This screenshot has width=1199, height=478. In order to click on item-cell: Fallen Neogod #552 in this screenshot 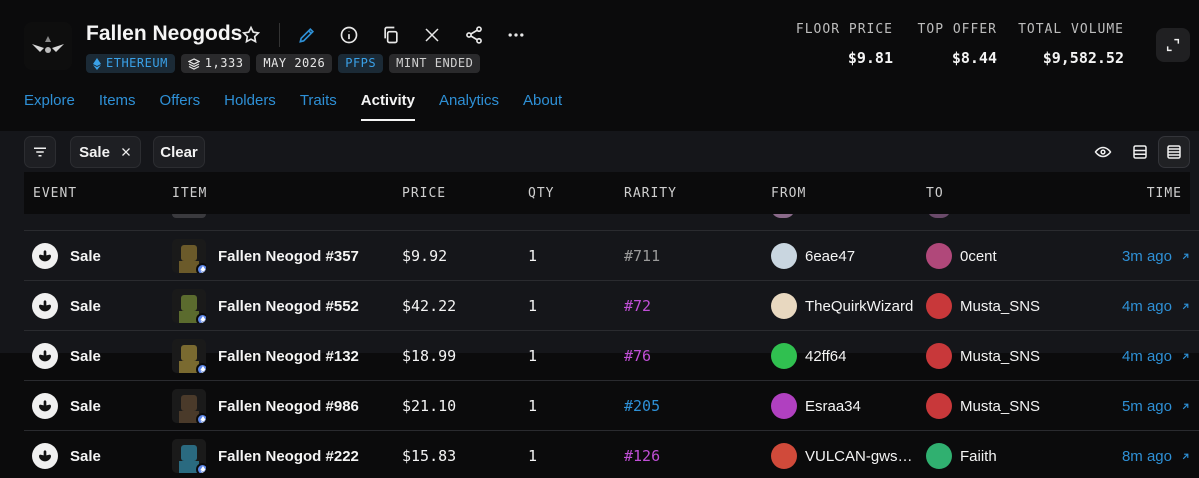, I will do `click(265, 306)`.